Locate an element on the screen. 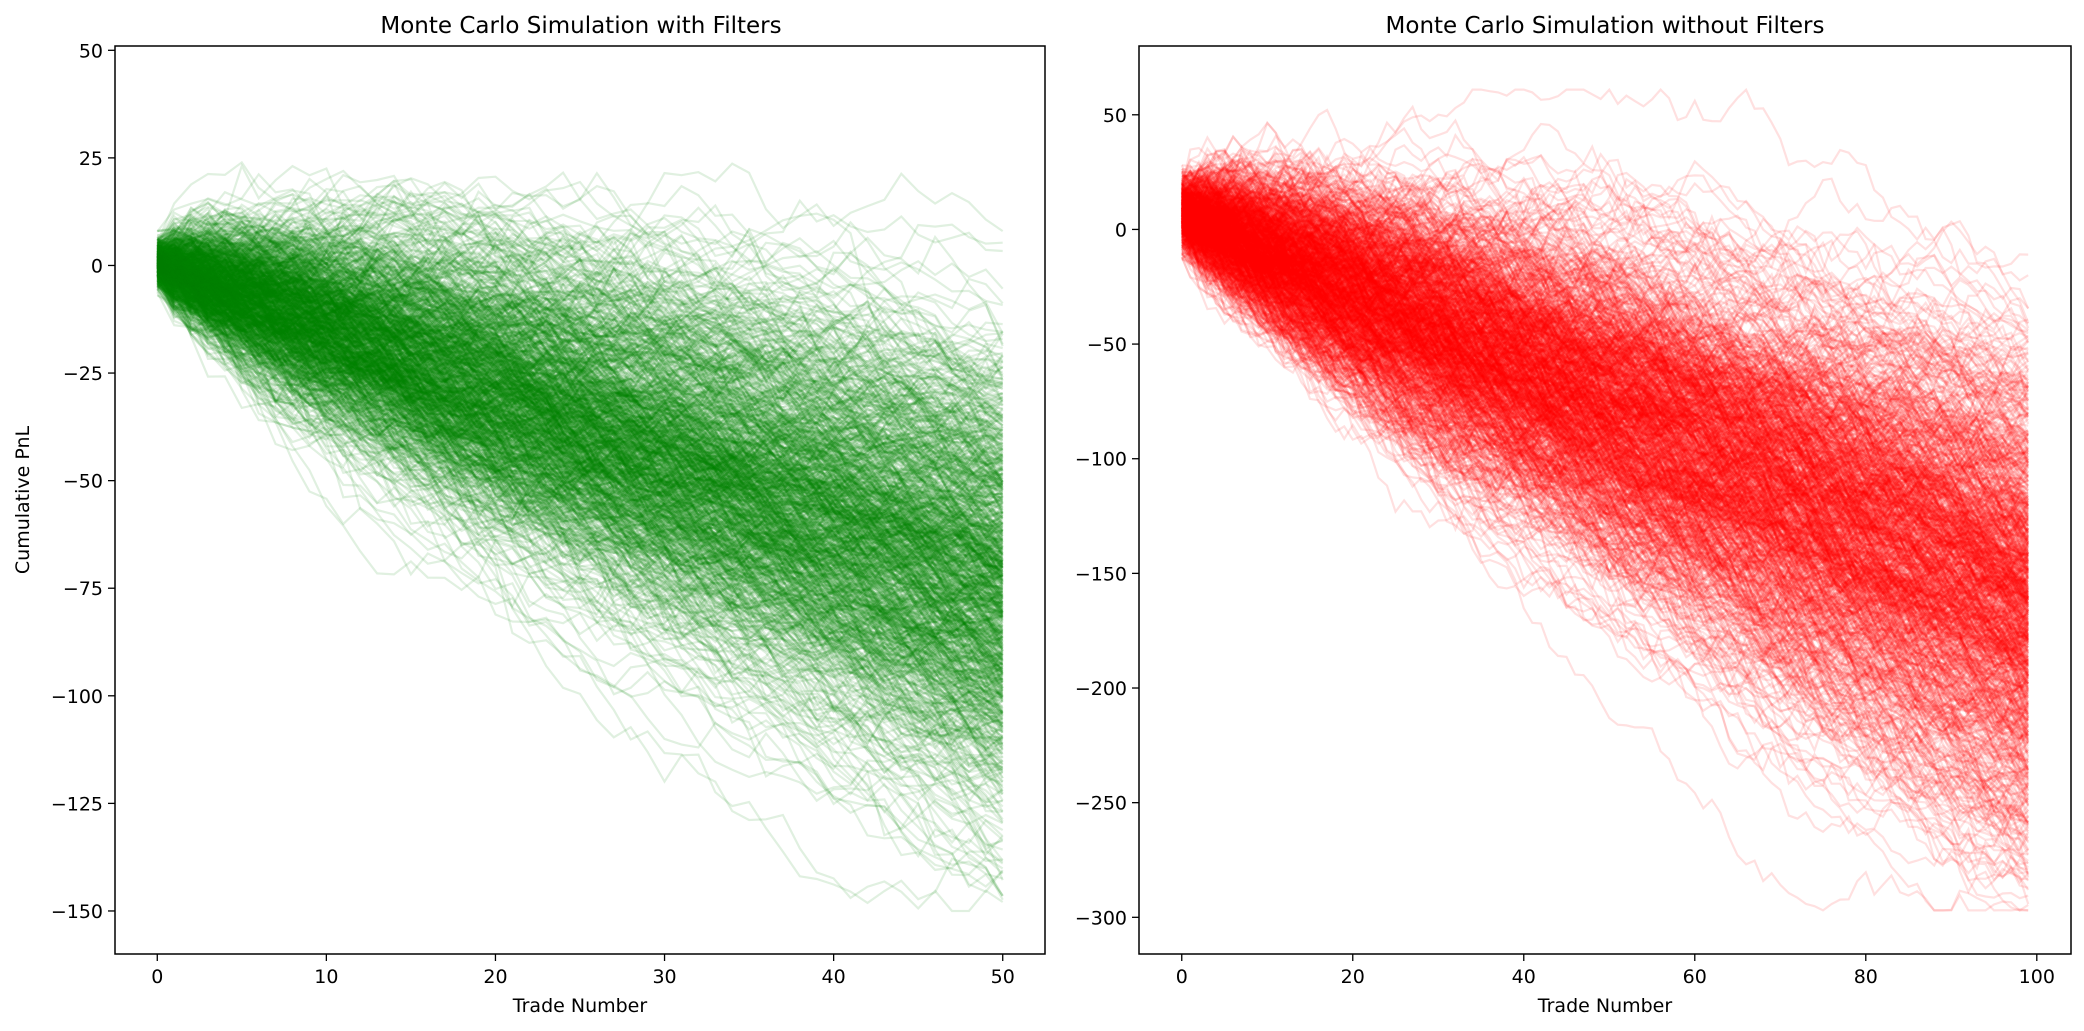  y-tick-label: 25 is located at coordinates (91, 159).